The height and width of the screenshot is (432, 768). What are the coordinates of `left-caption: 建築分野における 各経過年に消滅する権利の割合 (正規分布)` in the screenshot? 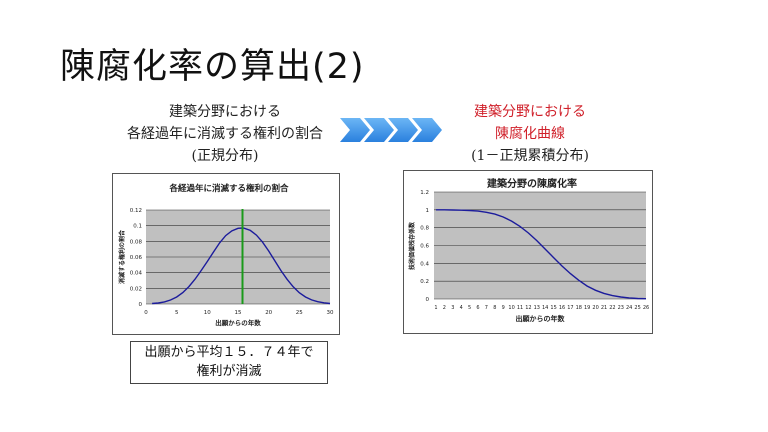 It's located at (225, 134).